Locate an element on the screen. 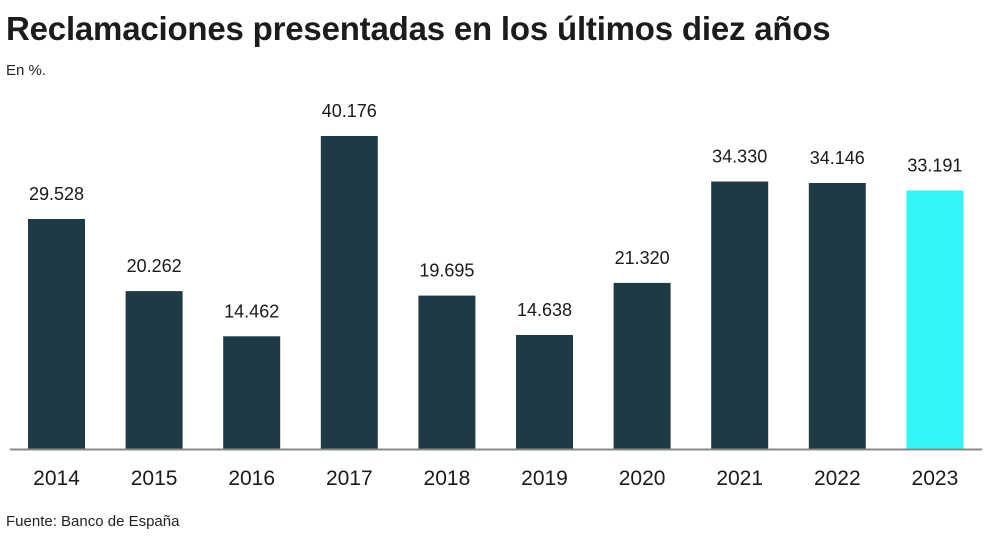  chart-subtitle: En %. is located at coordinates (26, 70).